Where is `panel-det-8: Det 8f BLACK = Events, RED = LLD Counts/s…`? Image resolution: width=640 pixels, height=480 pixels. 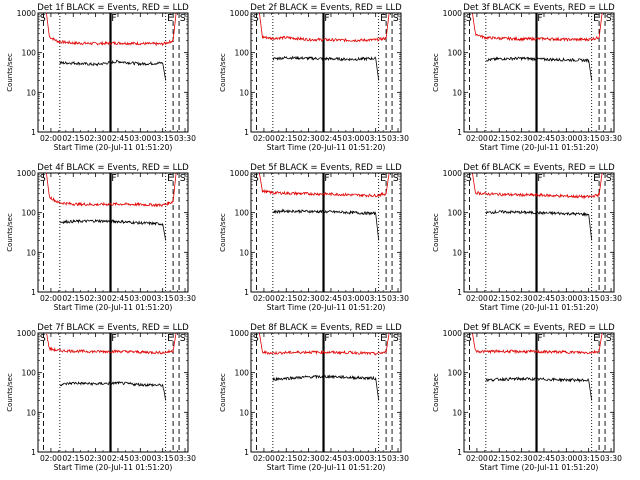 panel-det-8: Det 8f BLACK = Events, RED = LLD Counts/s… is located at coordinates (314, 397).